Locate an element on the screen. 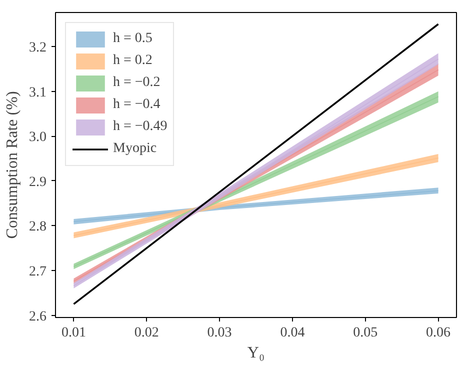 The width and height of the screenshot is (475, 369). y-tick-label: 2.9 is located at coordinates (37, 182).